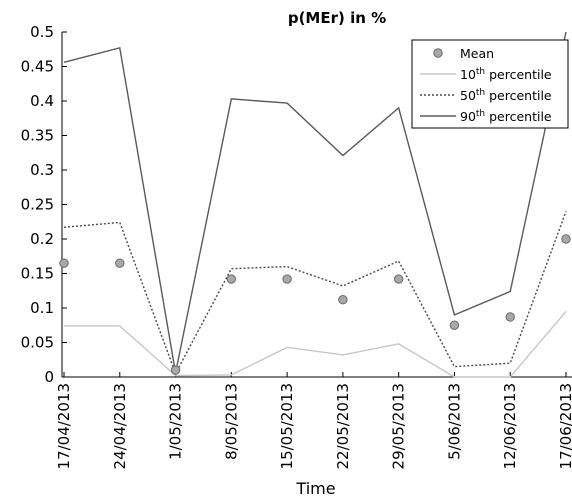 The width and height of the screenshot is (572, 500). Describe the element at coordinates (438, 53) in the screenshot. I see `legend-swatch-mean` at that location.